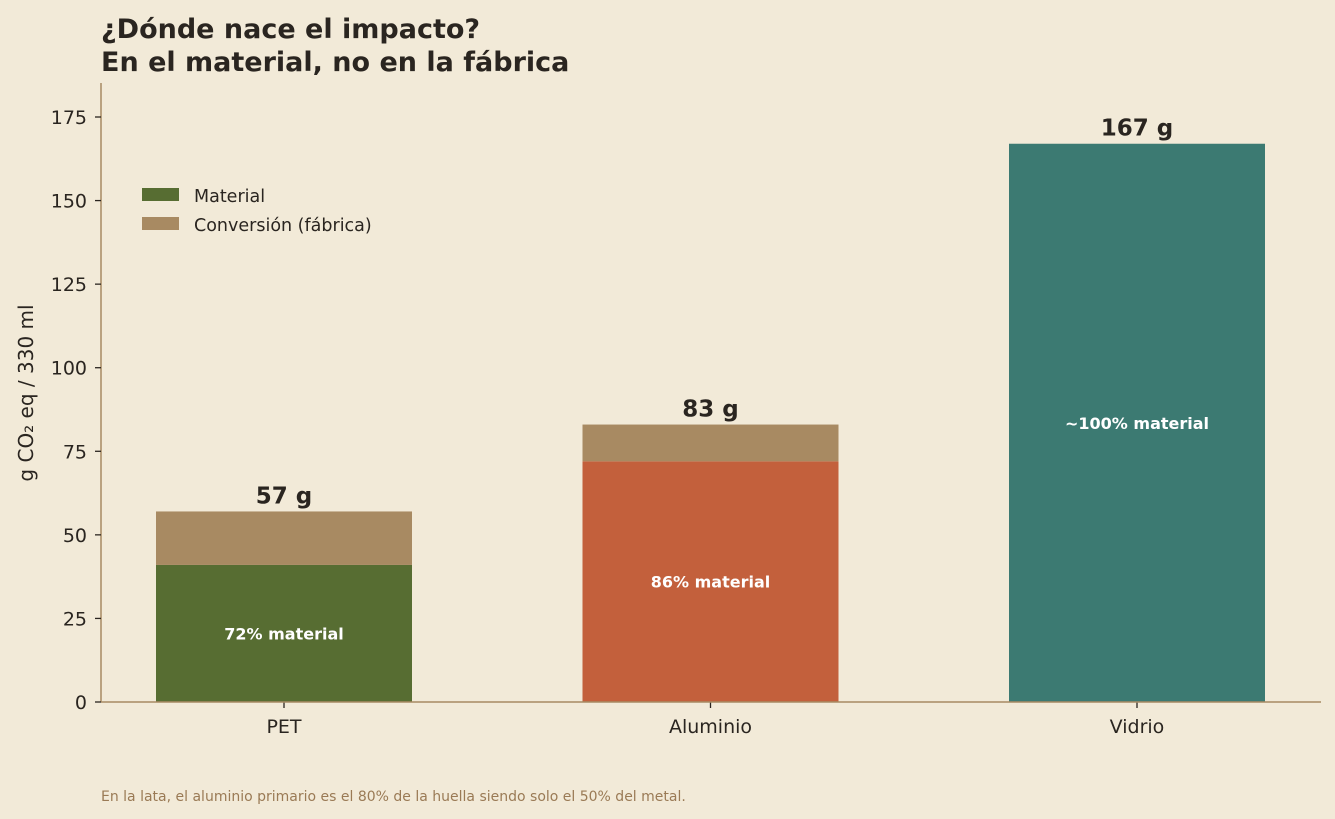 The width and height of the screenshot is (1335, 819). I want to click on inner-label-pet: 72% material, so click(284, 633).